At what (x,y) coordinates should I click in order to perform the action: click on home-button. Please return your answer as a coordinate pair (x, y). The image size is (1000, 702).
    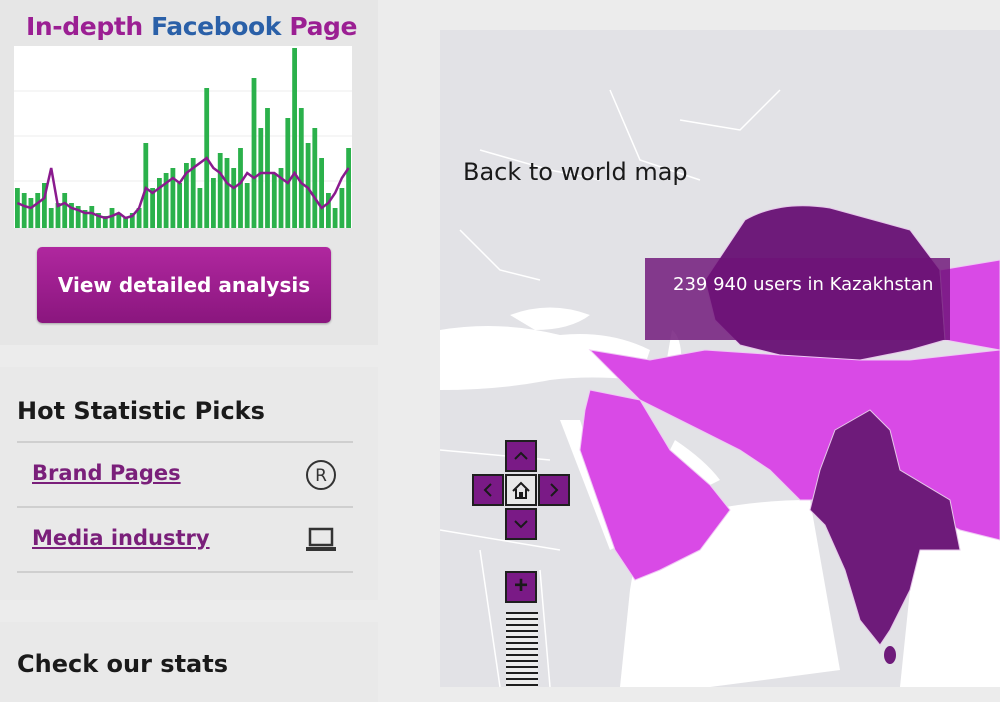
    Looking at the image, I should click on (521, 490).